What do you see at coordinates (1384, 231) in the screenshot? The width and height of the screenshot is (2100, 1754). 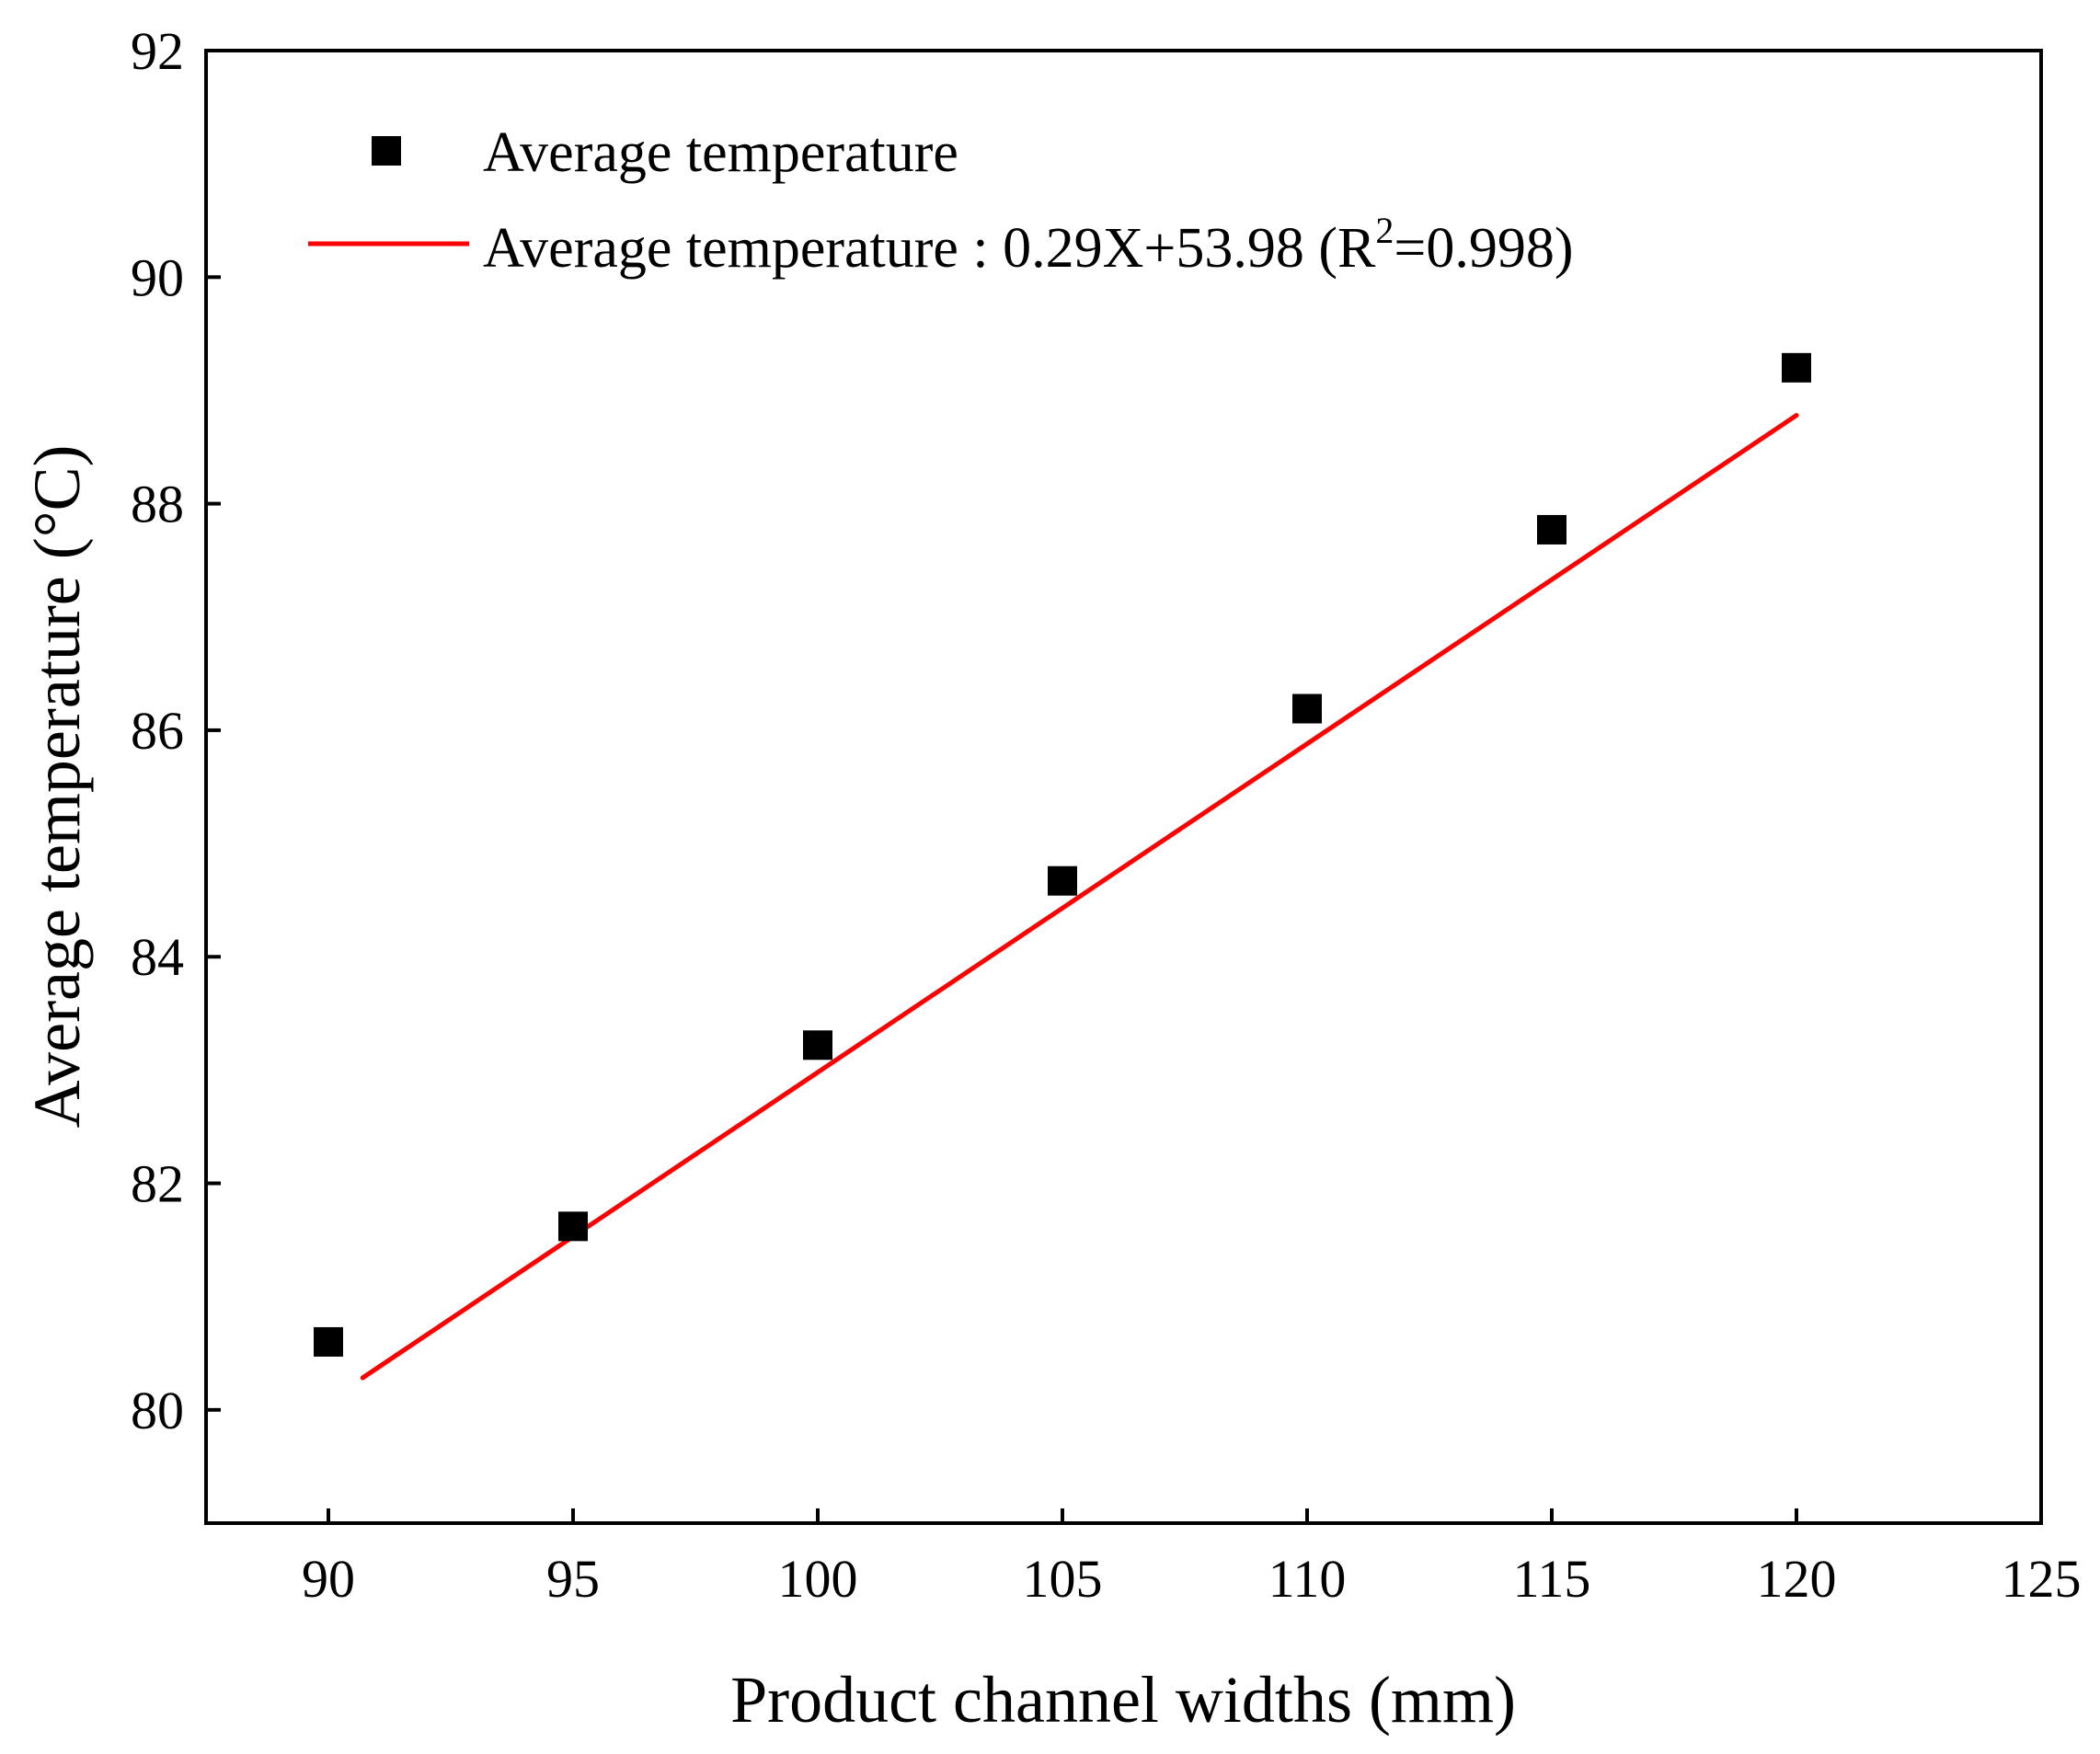 I see `legend-fit-r2-sup: 2` at bounding box center [1384, 231].